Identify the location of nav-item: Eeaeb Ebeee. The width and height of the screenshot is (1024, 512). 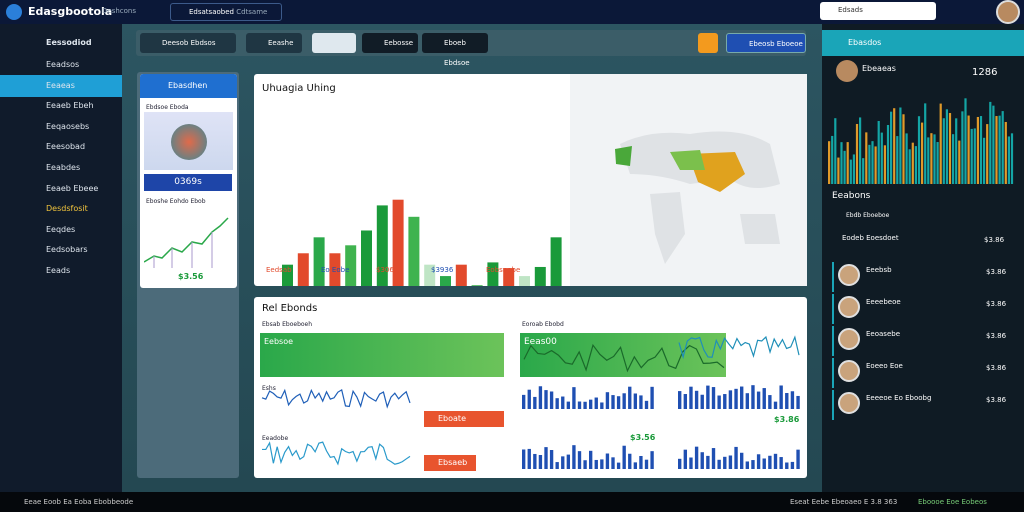
(72, 188).